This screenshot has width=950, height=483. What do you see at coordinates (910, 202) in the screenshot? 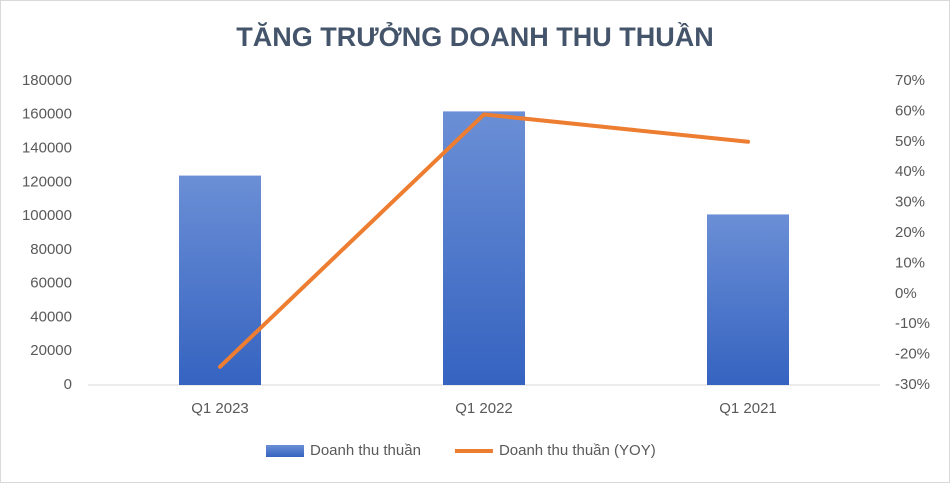
I see `y2-tick-label: 30%` at bounding box center [910, 202].